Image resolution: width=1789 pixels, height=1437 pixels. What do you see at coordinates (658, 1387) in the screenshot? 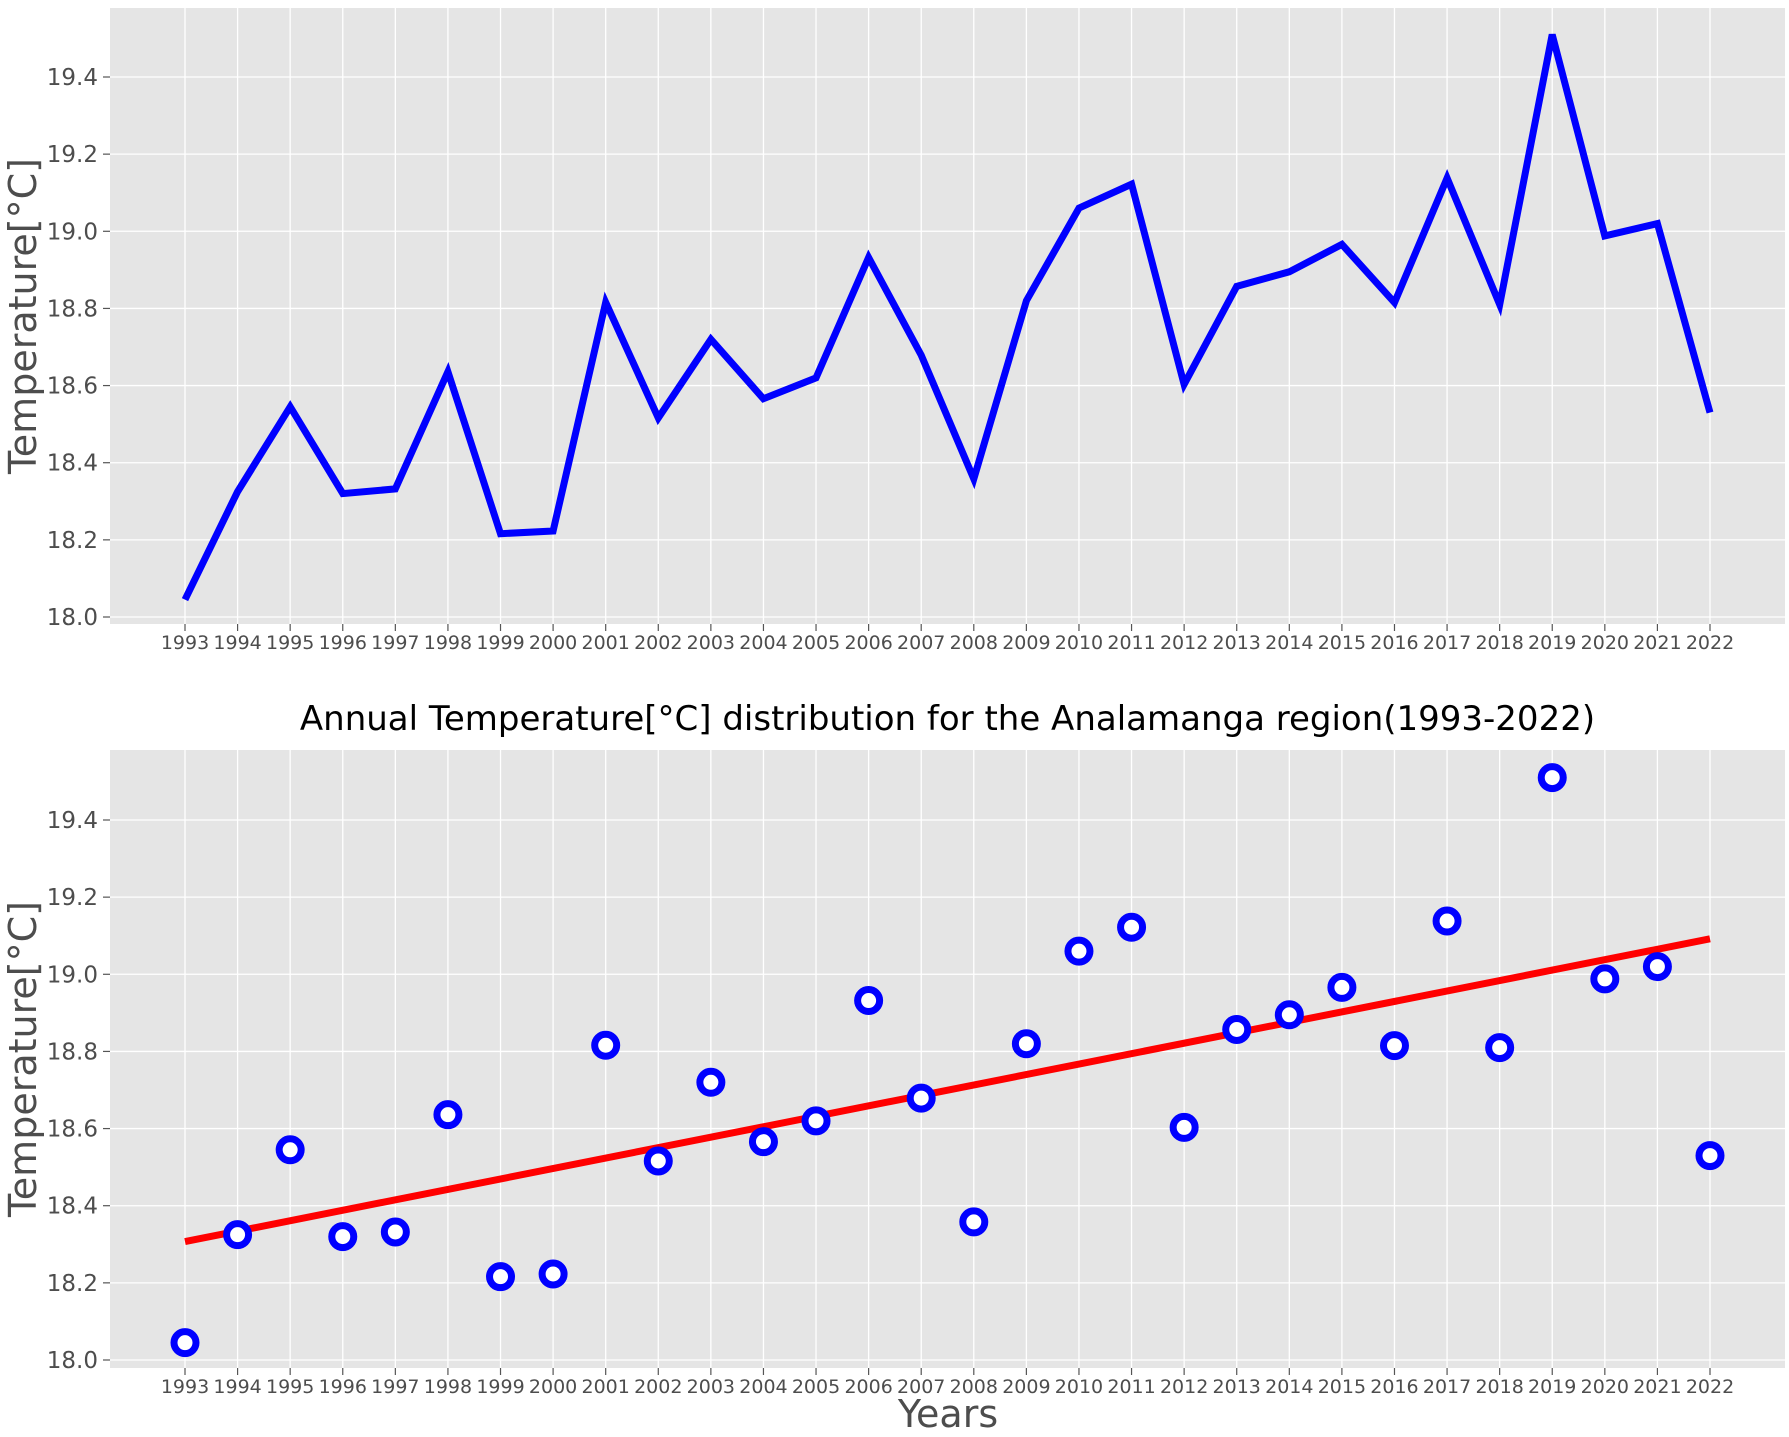
I see `x-tick-label: 2002` at bounding box center [658, 1387].